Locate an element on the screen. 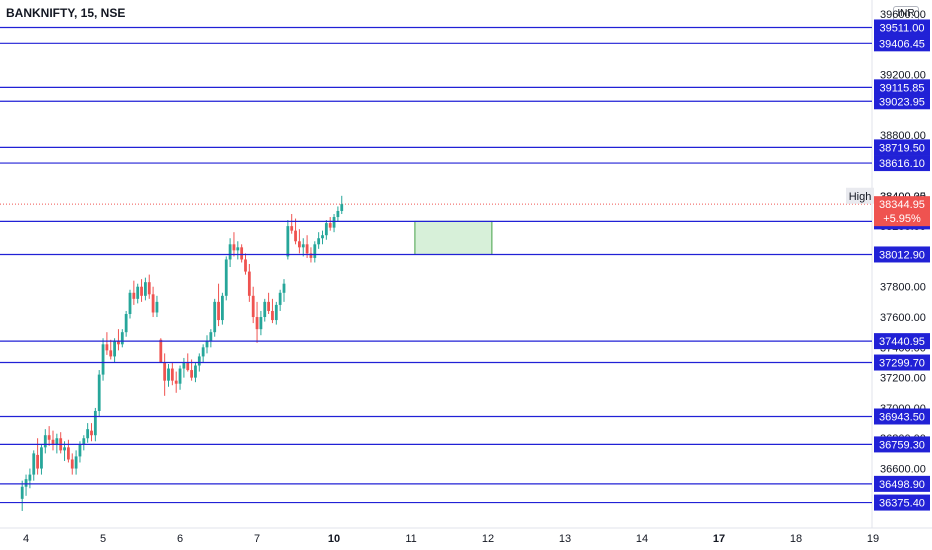 This screenshot has width=932, height=550. last-price-value: 38344.95 is located at coordinates (902, 205).